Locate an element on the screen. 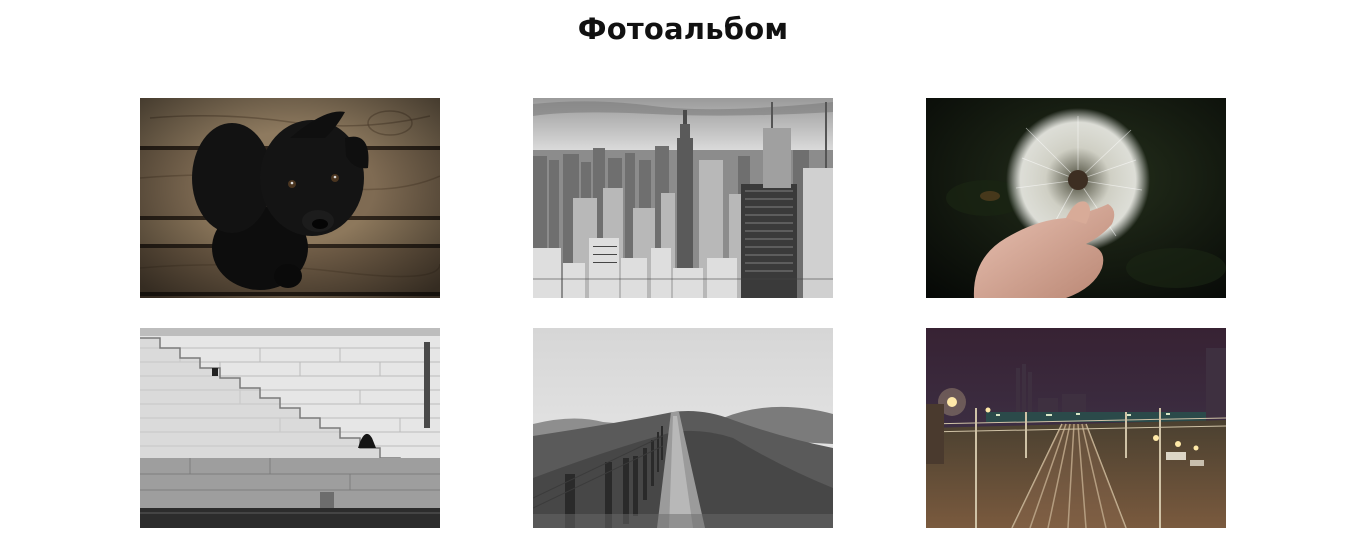 This screenshot has height=558, width=1366. railway-image is located at coordinates (1076, 428).